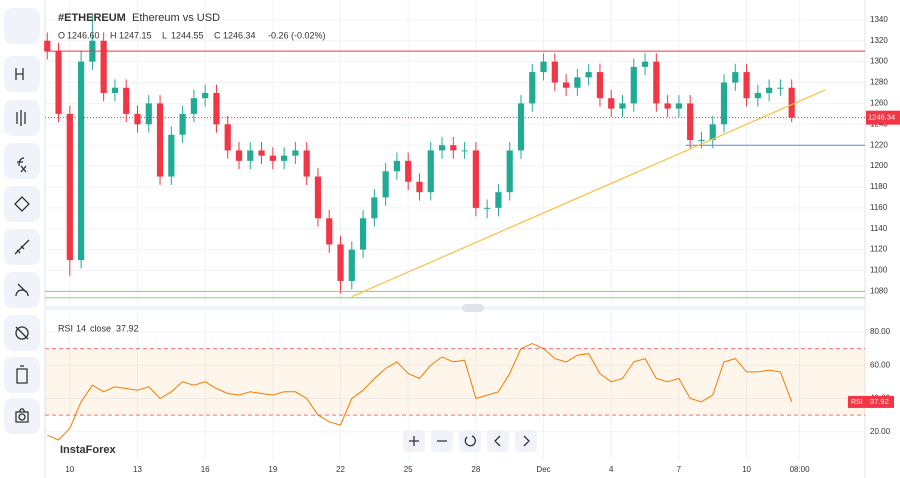 This screenshot has height=478, width=900. I want to click on scroll-left, so click(498, 441).